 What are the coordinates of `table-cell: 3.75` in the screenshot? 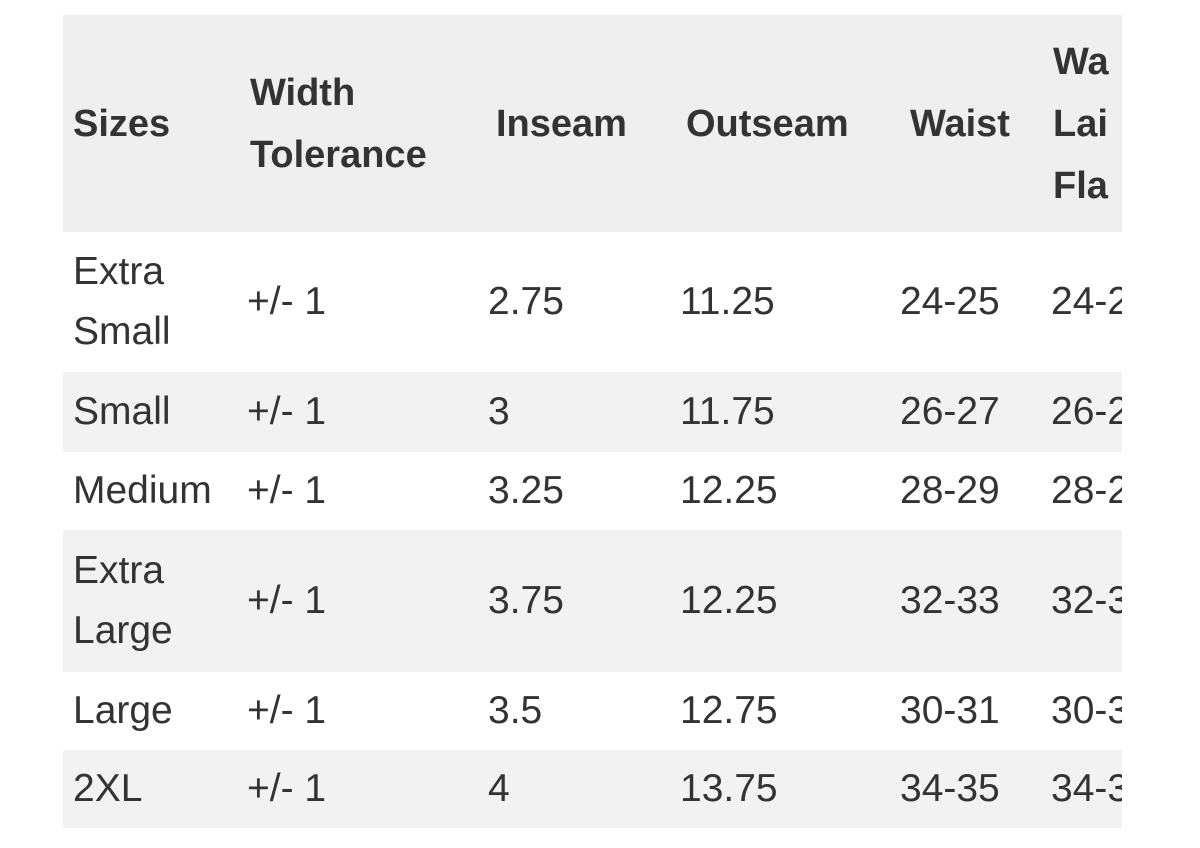 It's located at (575, 601).